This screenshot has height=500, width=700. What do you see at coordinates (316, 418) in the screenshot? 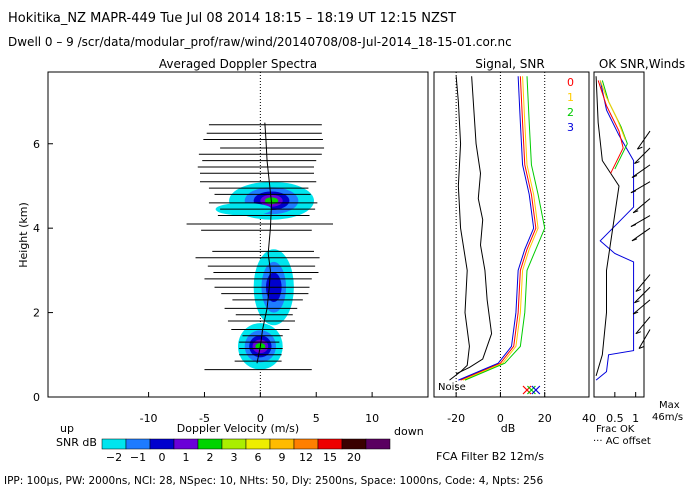
I see `x-tick-label: 5` at bounding box center [316, 418].